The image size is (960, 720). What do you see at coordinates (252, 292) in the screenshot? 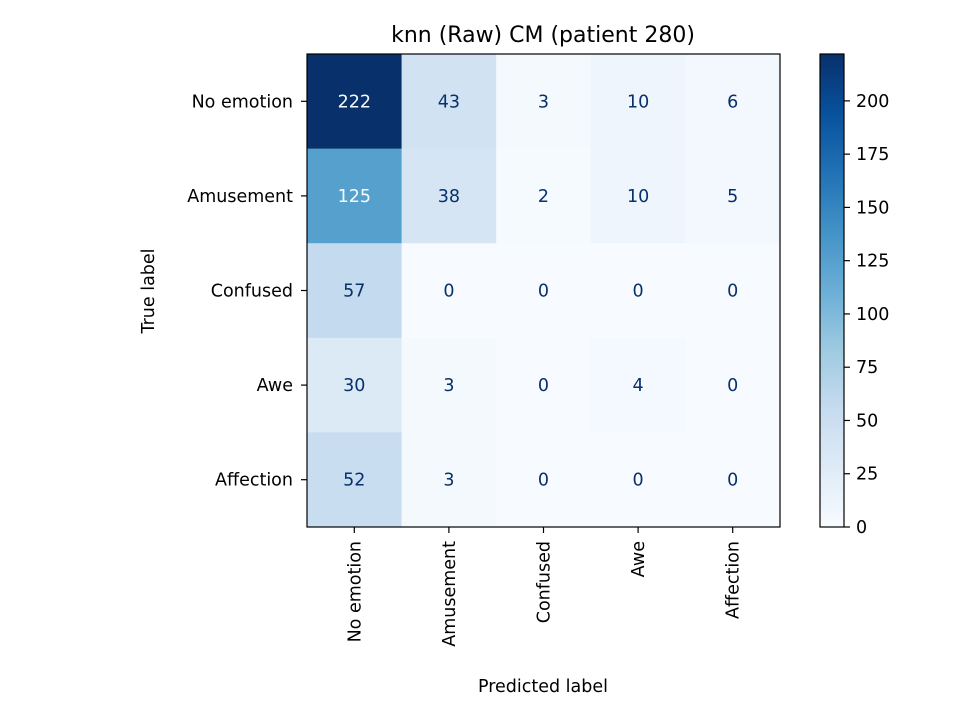
I see `y-tick-label: Confused` at bounding box center [252, 292].